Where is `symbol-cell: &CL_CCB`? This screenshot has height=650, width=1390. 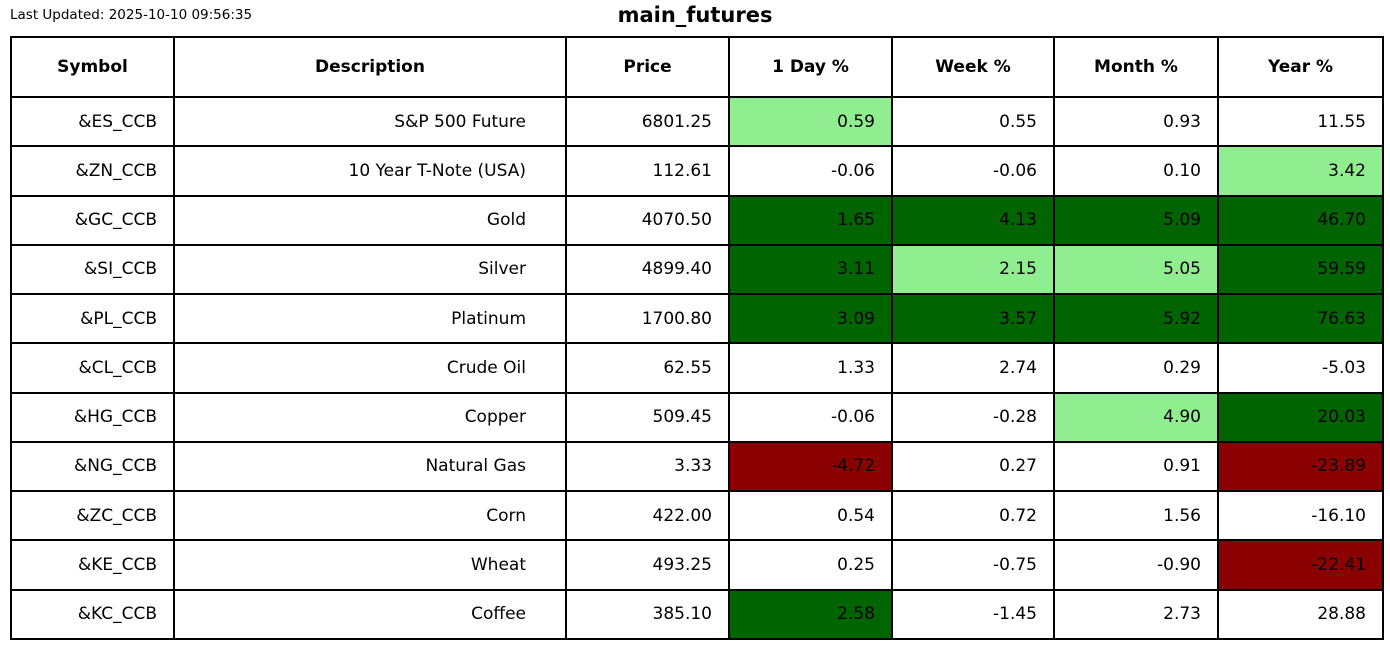 symbol-cell: &CL_CCB is located at coordinates (92, 368).